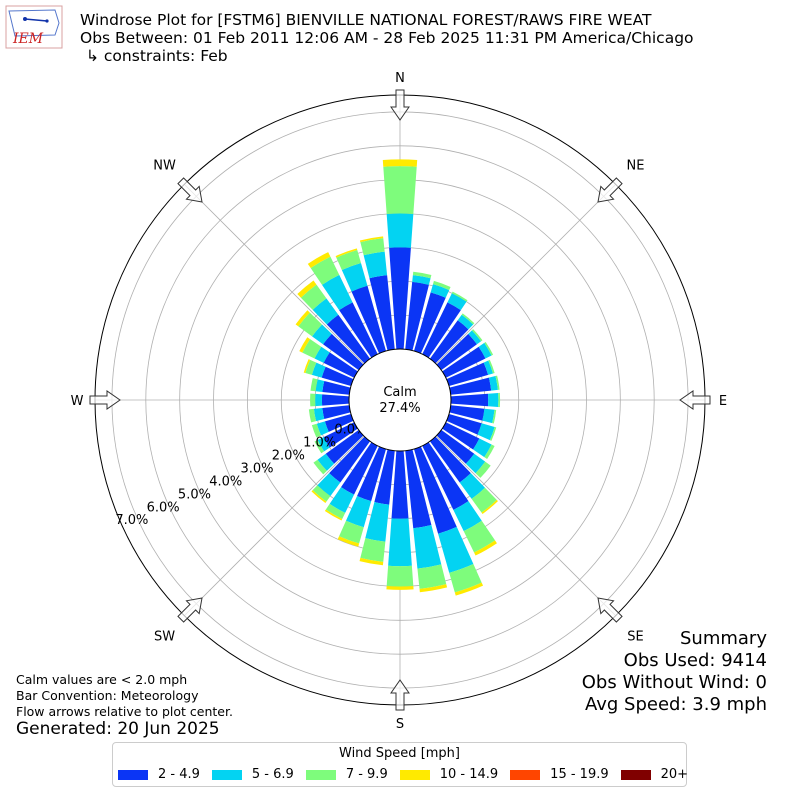 This screenshot has width=800, height=800. Describe the element at coordinates (400, 724) in the screenshot. I see `direction-label-s: S` at that location.